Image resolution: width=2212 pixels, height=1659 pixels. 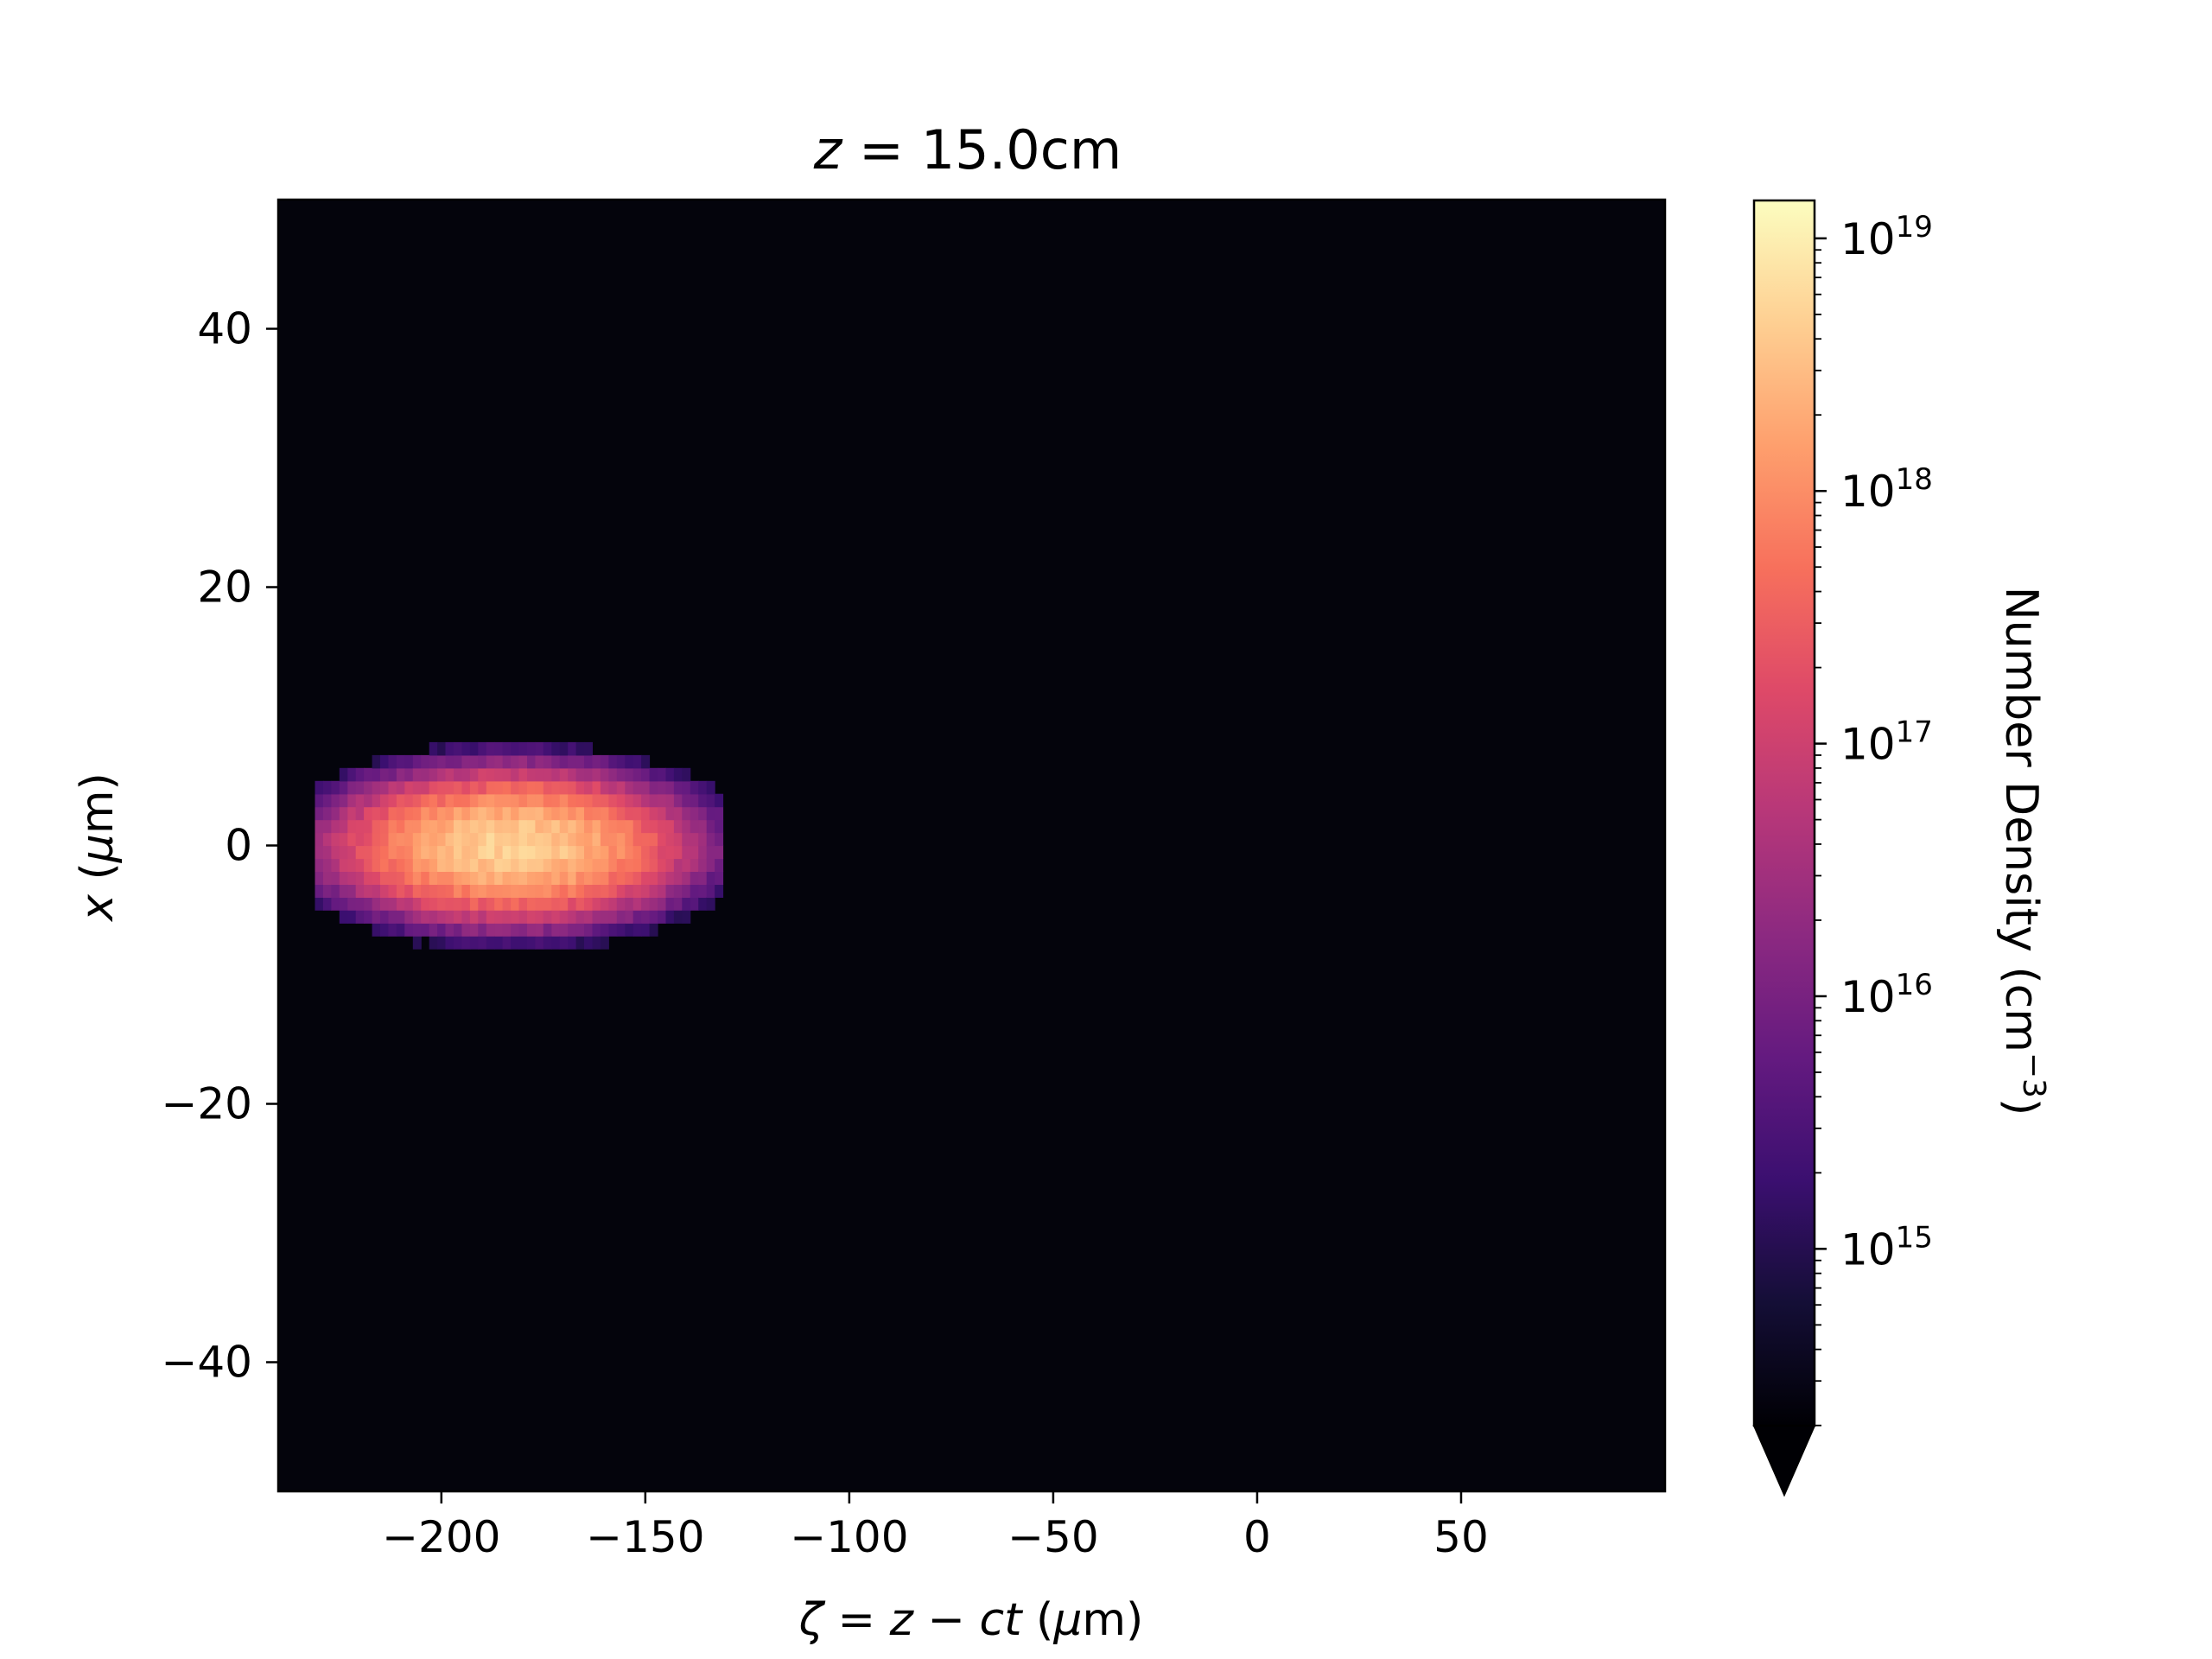 I want to click on y-tick-label: −40, so click(x=206, y=1363).